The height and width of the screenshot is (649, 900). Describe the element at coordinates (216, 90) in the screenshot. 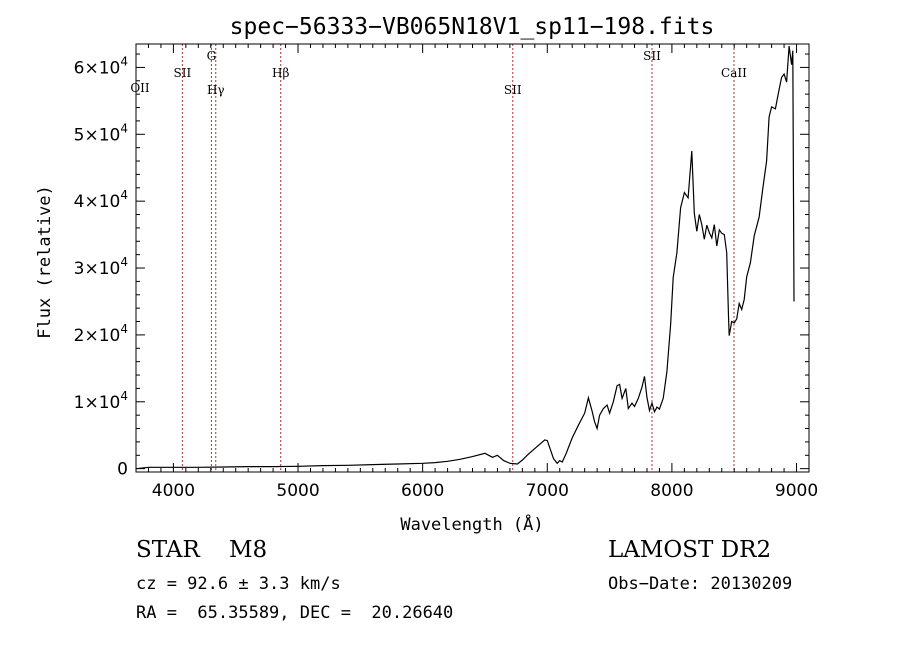

I see `line-marker-label: Hγ` at that location.